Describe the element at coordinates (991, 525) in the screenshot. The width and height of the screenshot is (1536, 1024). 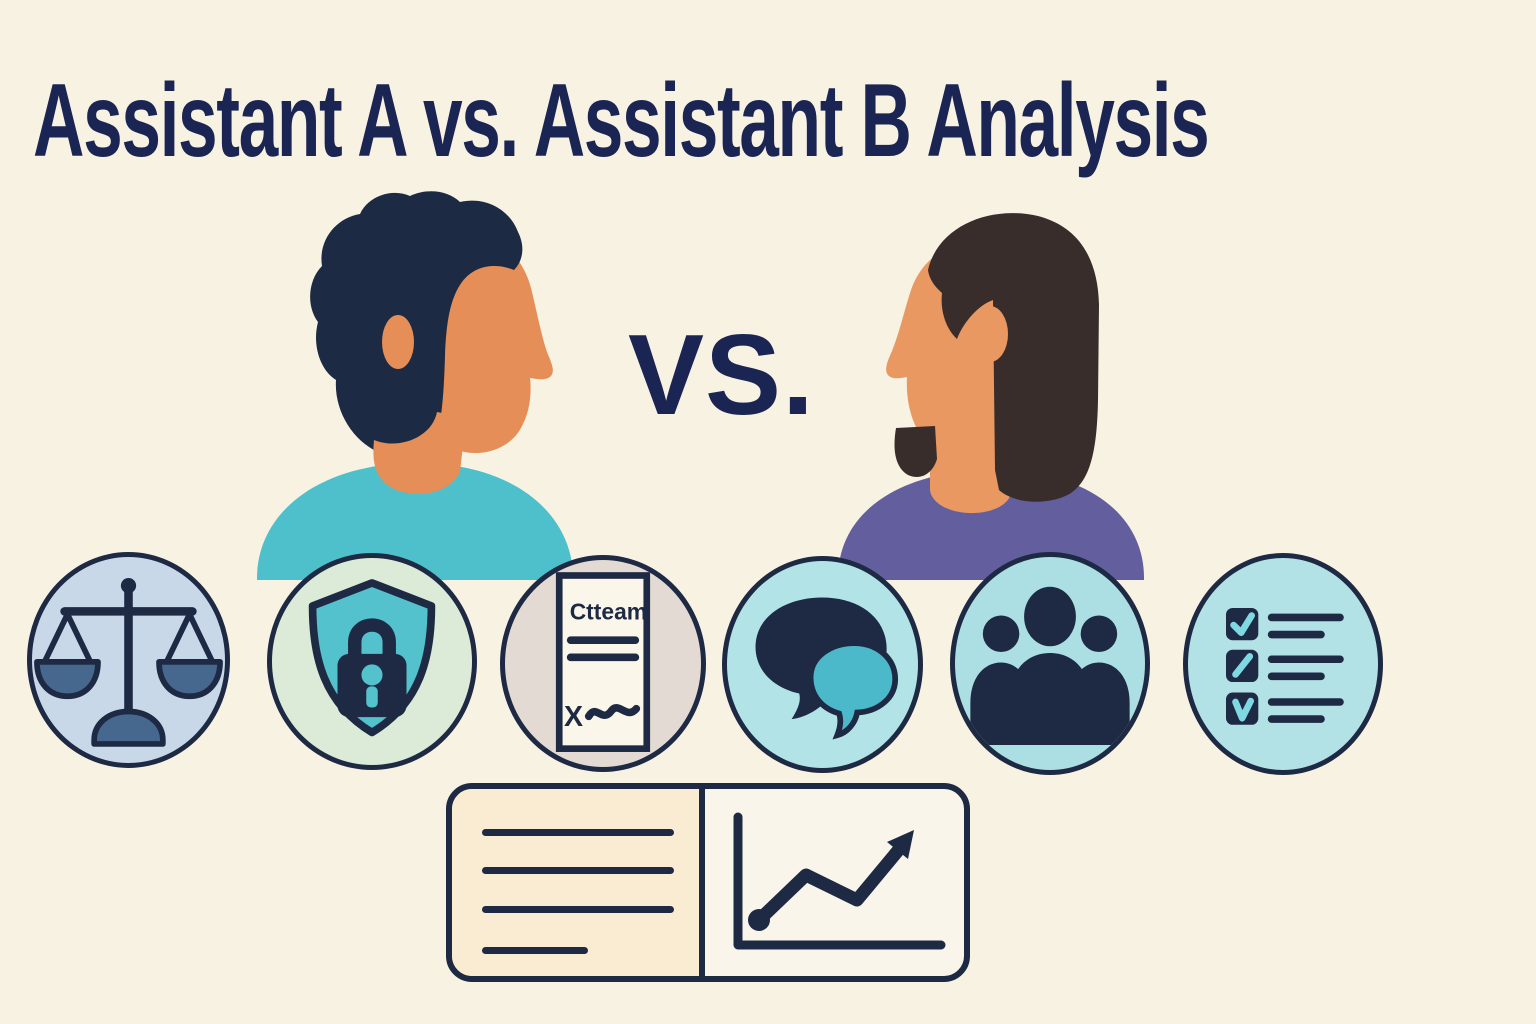
I see `assistant-b-shirt` at that location.